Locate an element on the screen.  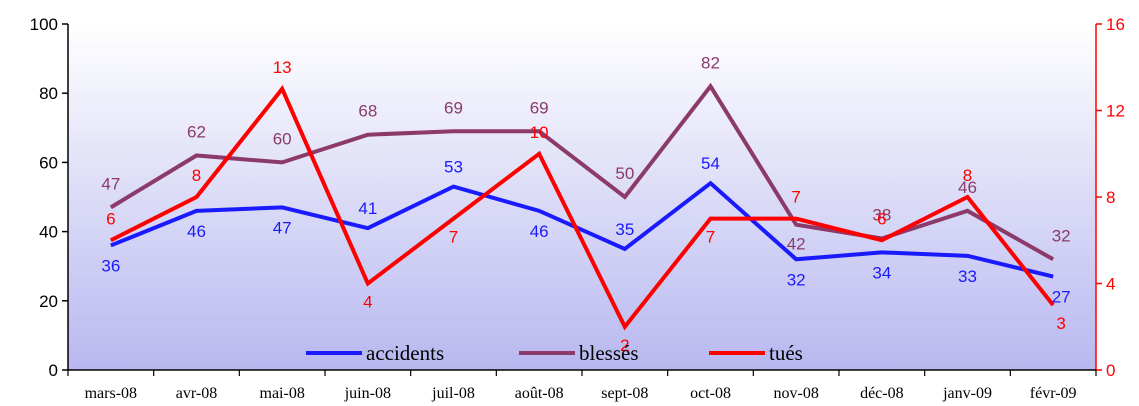
data-label-blessés: 42 is located at coordinates (796, 244).